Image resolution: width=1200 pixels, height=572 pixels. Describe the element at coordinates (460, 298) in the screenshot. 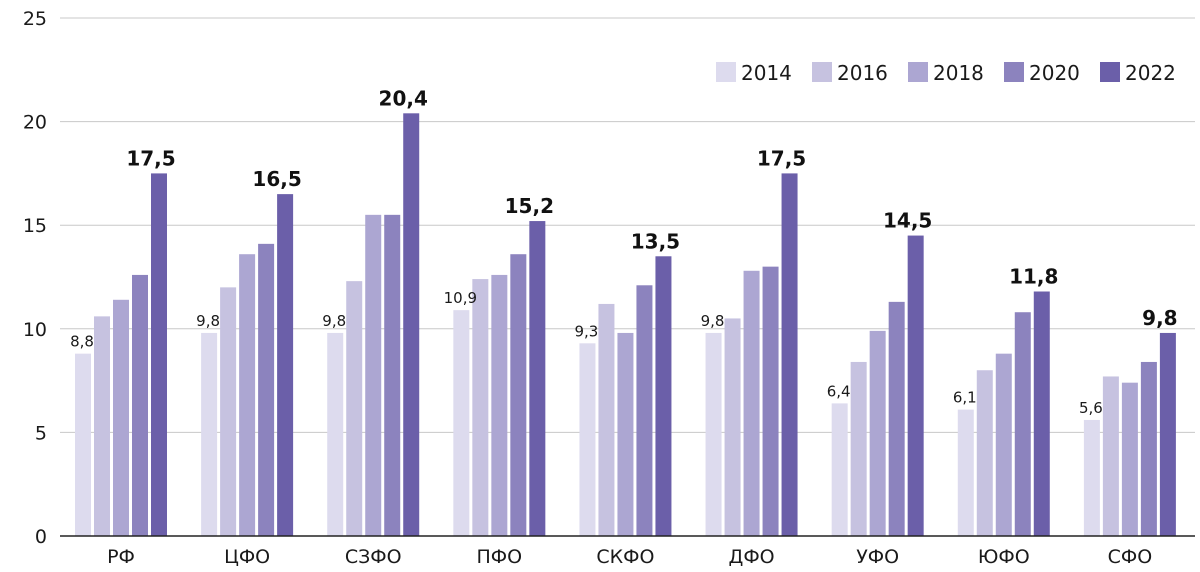

I see `data-label: 10,9` at that location.